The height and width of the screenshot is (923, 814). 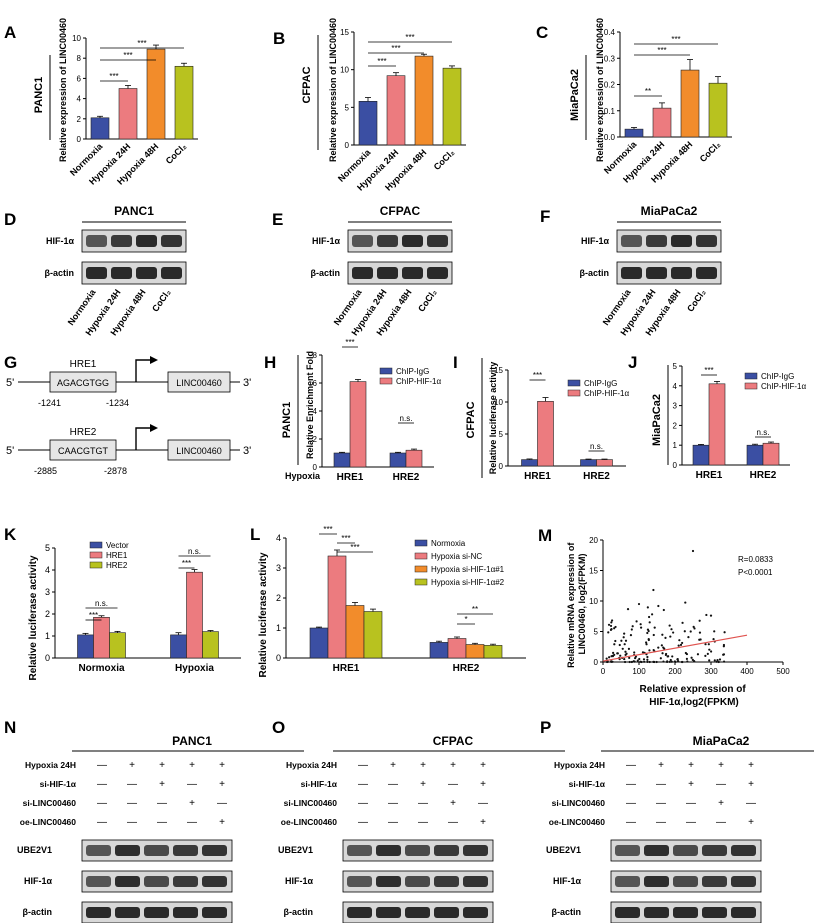 What do you see at coordinates (755, 572) in the screenshot?
I see `stat-p: P<0.0001` at bounding box center [755, 572].